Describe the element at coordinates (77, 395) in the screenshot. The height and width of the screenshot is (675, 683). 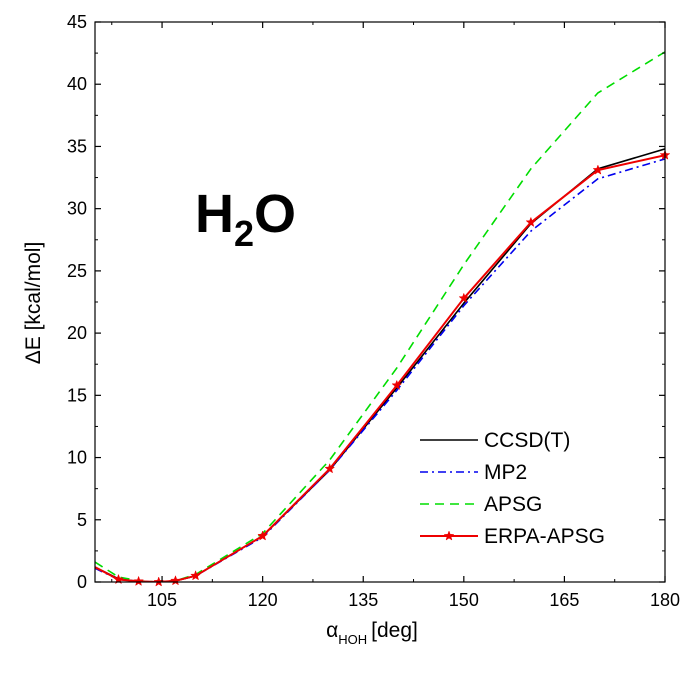
I see `y-tick-label: 15` at that location.